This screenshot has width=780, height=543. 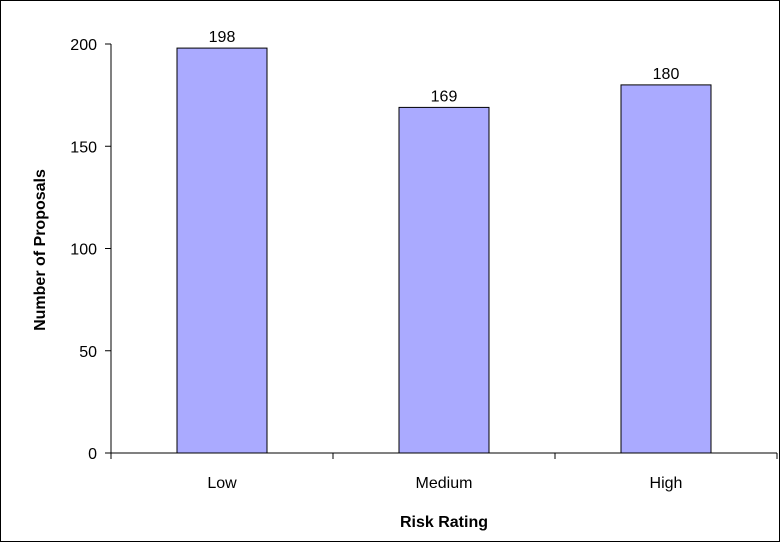 I want to click on y-tick-label-0: 0, so click(x=92, y=454).